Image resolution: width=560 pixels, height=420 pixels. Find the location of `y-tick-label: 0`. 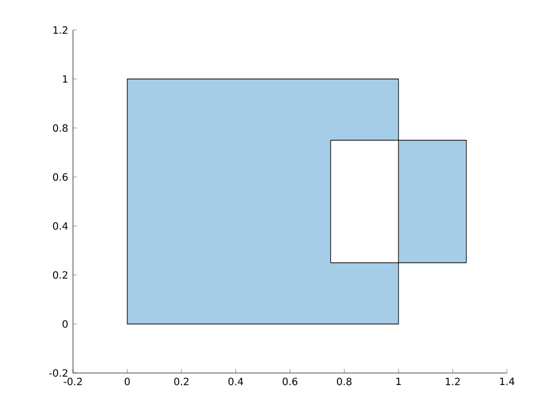

y-tick-label: 0 is located at coordinates (65, 324).